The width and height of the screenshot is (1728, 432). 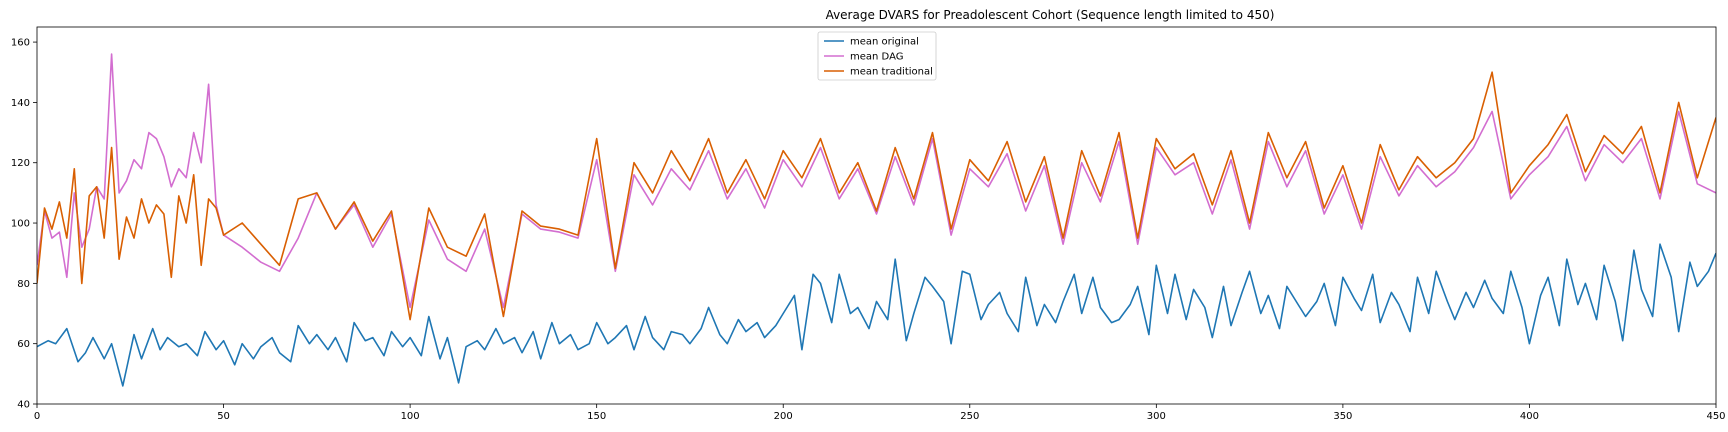 What do you see at coordinates (20, 224) in the screenshot?
I see `y-tick-label: 100` at bounding box center [20, 224].